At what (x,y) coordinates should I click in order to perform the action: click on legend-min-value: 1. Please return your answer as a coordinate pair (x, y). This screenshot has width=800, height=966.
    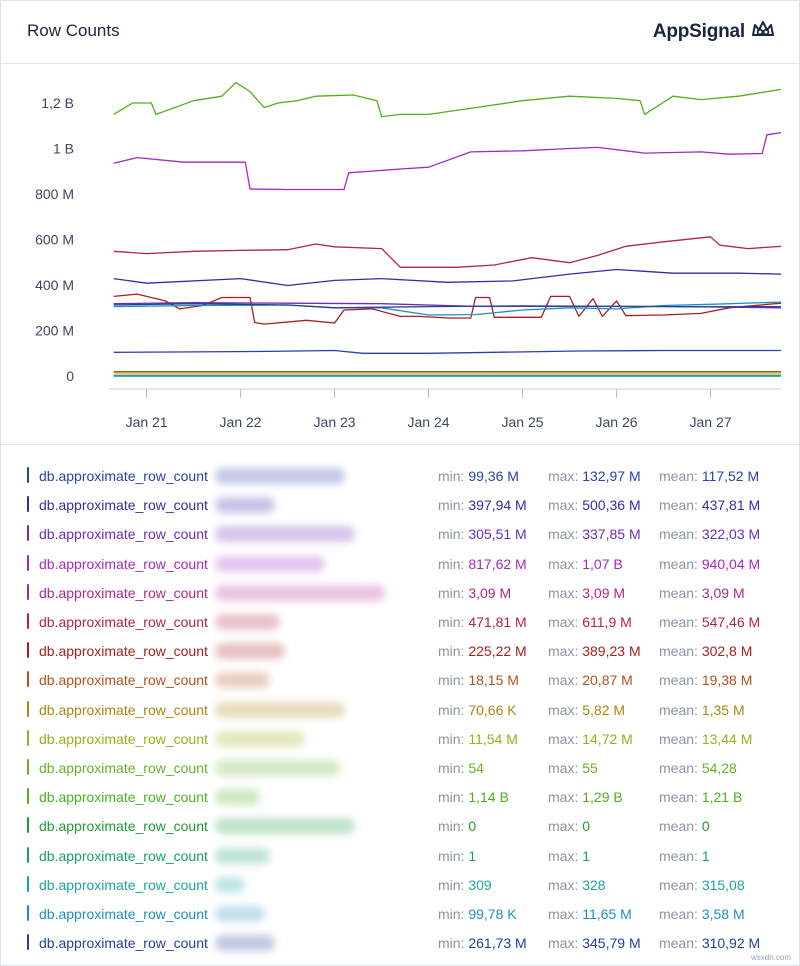
    Looking at the image, I should click on (472, 855).